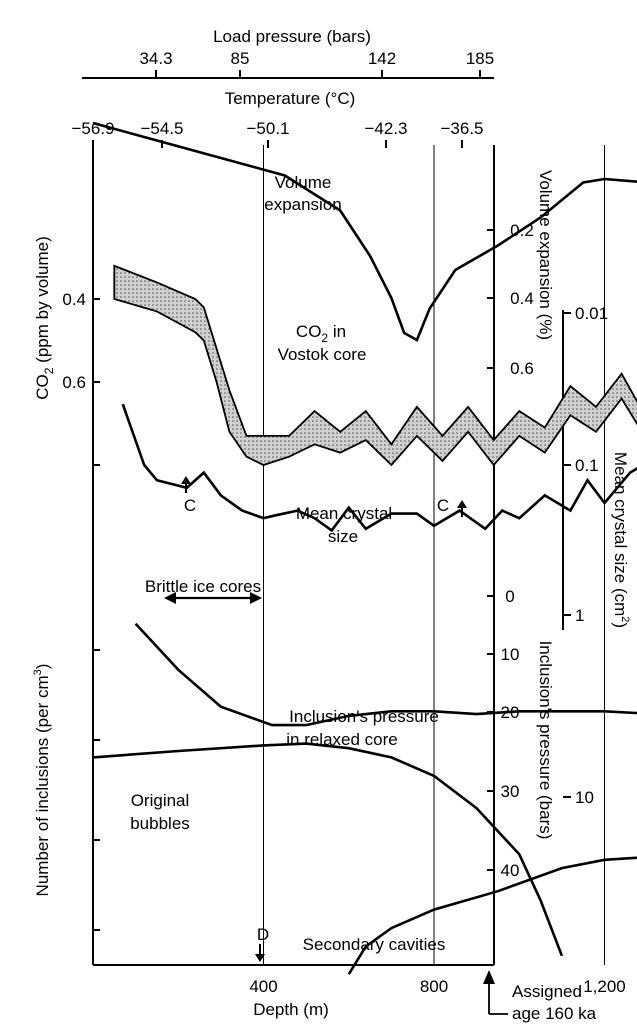  What do you see at coordinates (579, 615) in the screenshot?
I see `crystal-size-tick-1: 1` at bounding box center [579, 615].